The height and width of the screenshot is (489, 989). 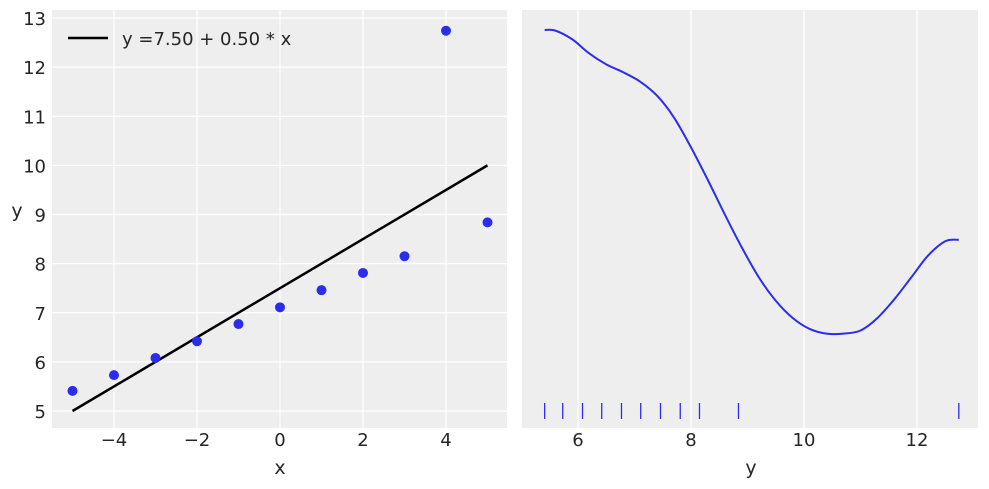 I want to click on right-x-axis-label: y, so click(x=750, y=468).